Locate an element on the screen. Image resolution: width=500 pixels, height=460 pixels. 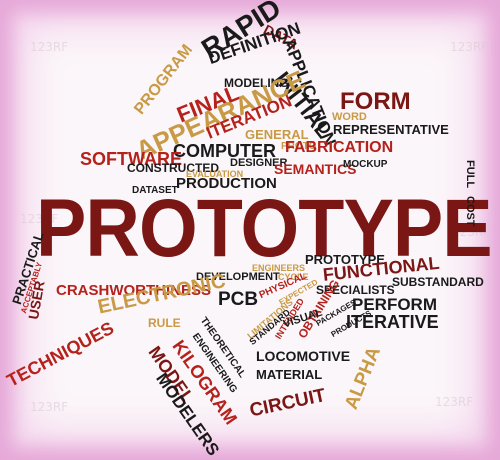
word-form: FORM is located at coordinates (375, 101).